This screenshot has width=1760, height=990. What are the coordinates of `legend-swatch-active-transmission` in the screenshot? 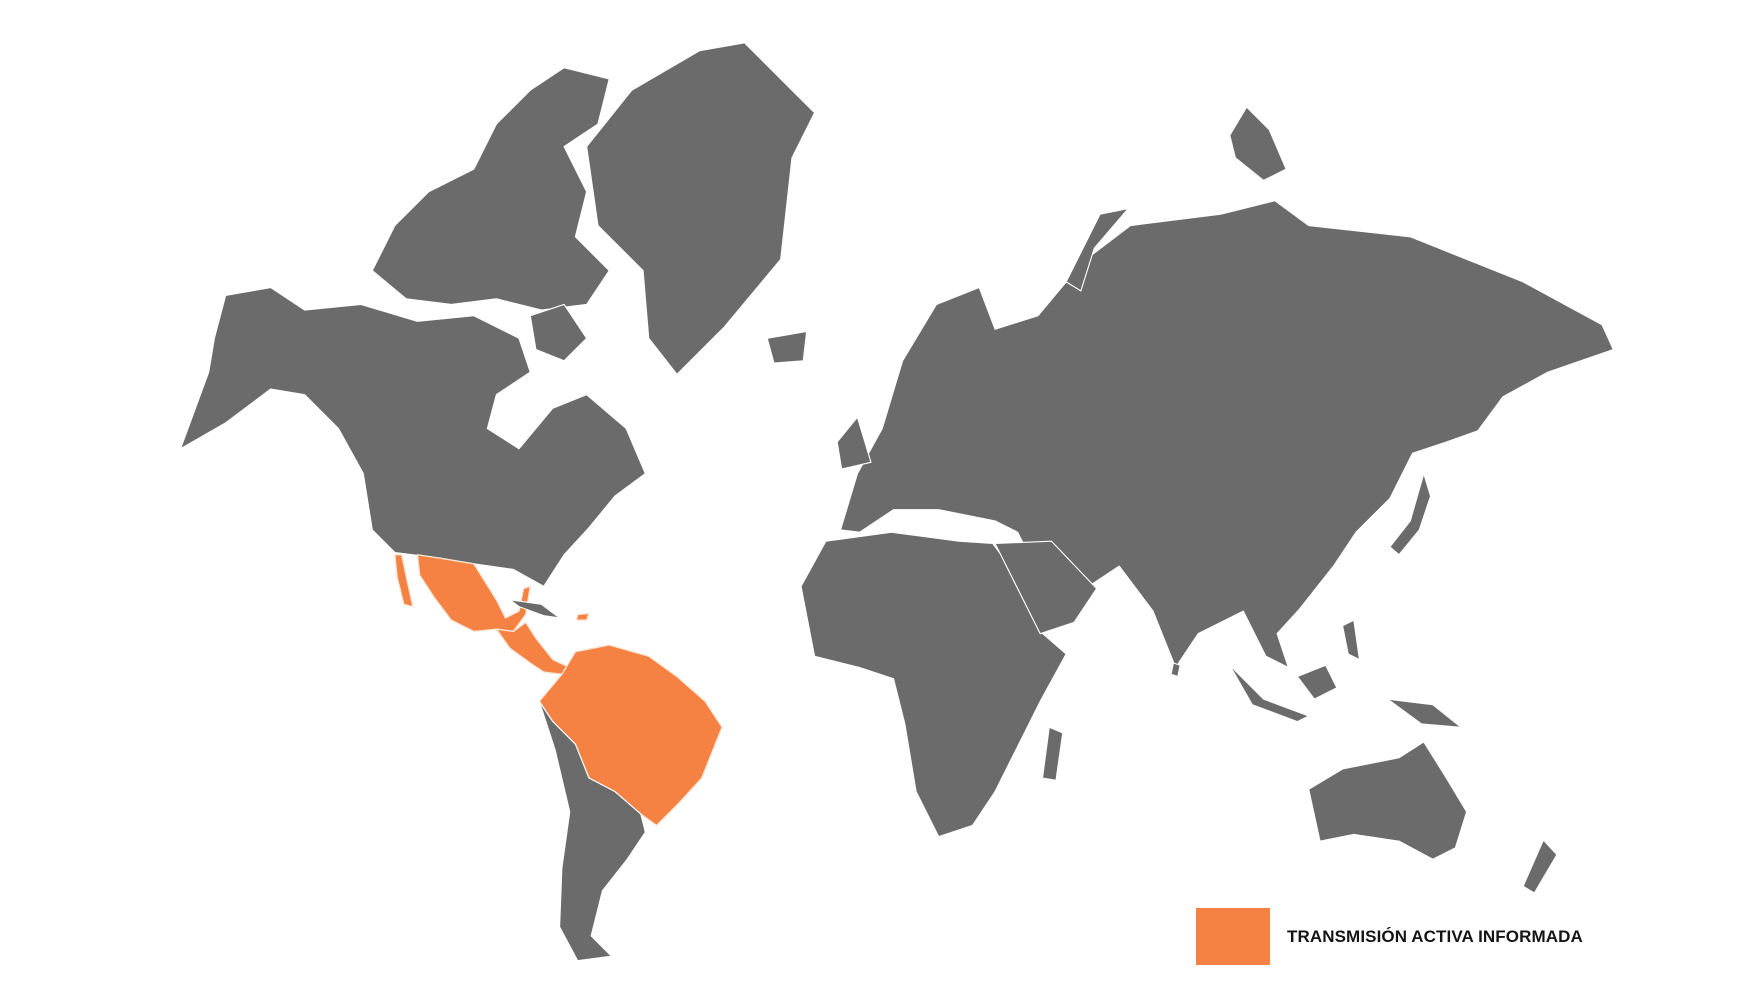 It's located at (1233, 936).